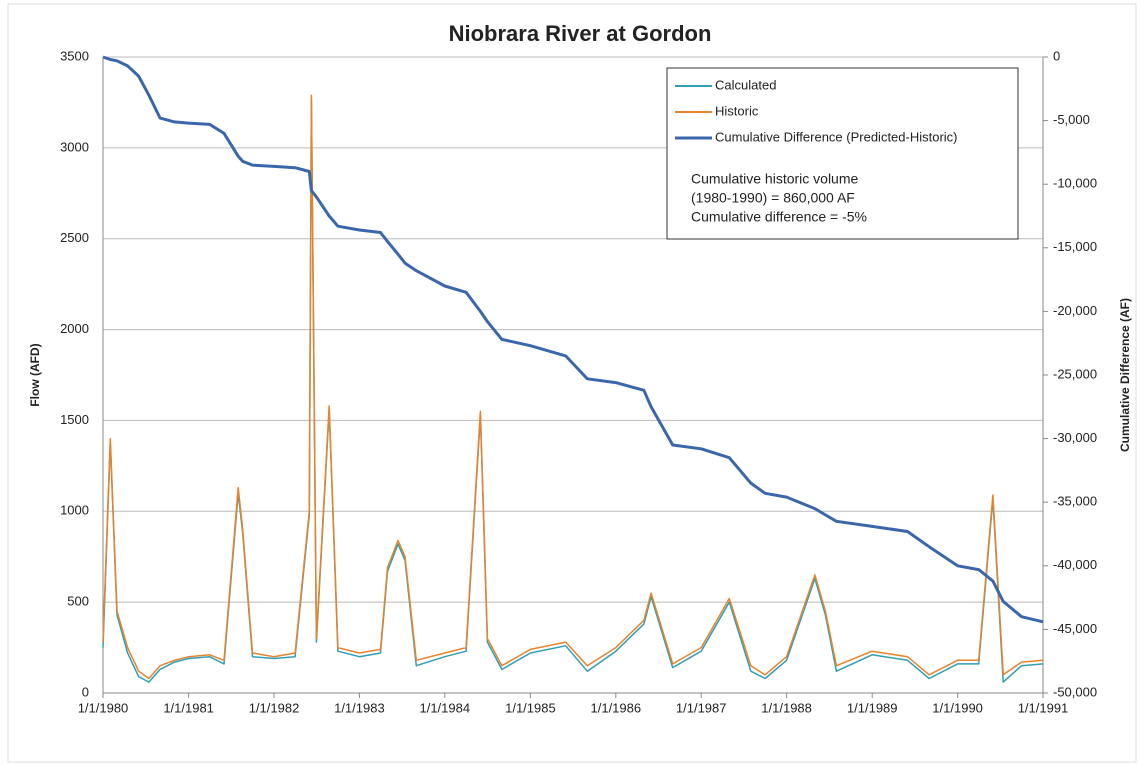  I want to click on y2-tick-label: -35,000, so click(1075, 501).